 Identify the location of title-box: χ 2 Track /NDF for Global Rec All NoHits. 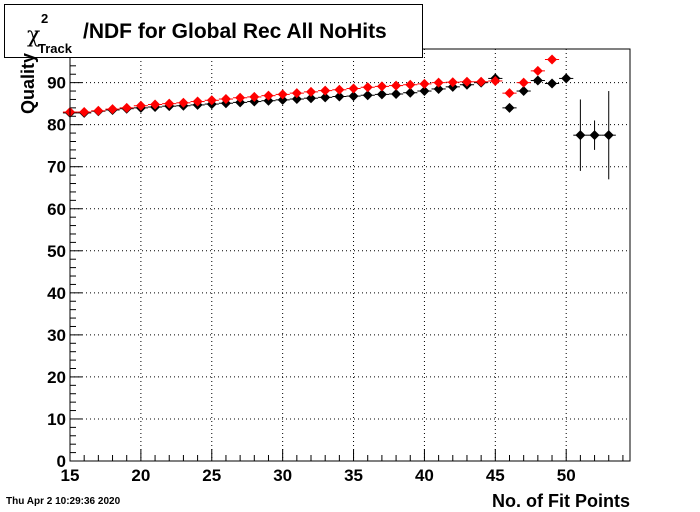
(213, 31).